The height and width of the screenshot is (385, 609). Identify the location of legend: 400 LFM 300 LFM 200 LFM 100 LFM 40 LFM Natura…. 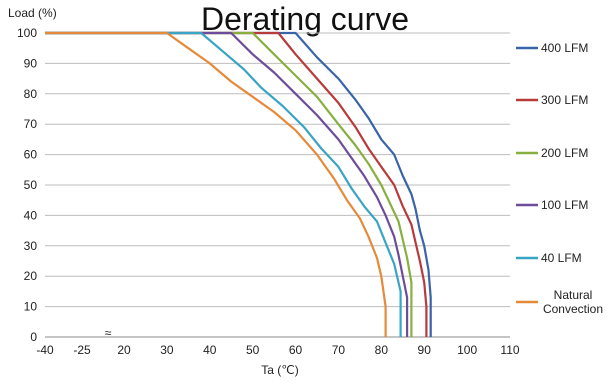
(559, 178).